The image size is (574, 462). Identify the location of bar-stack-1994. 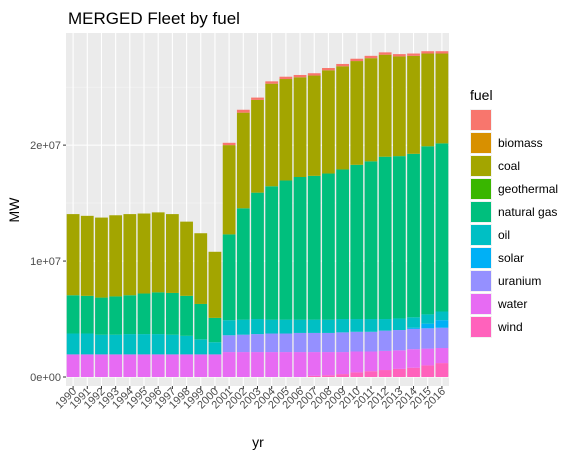
(130, 295).